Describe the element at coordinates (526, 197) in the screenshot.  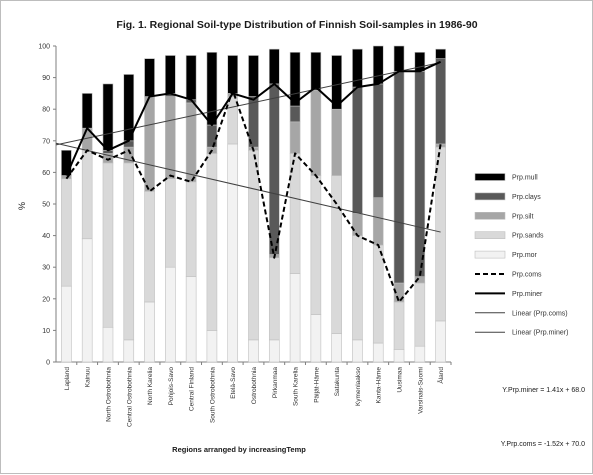
I see `legend-label-prp-clays: Prp.clays` at that location.